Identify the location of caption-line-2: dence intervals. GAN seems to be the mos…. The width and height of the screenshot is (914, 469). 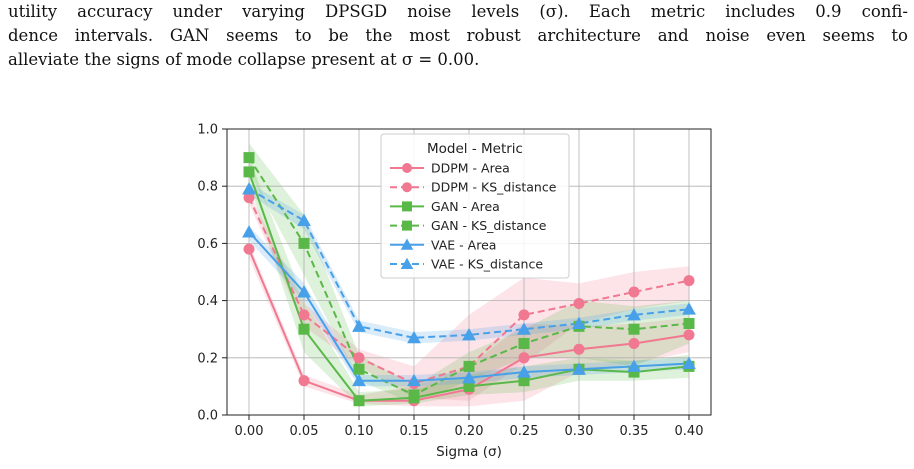
(458, 35).